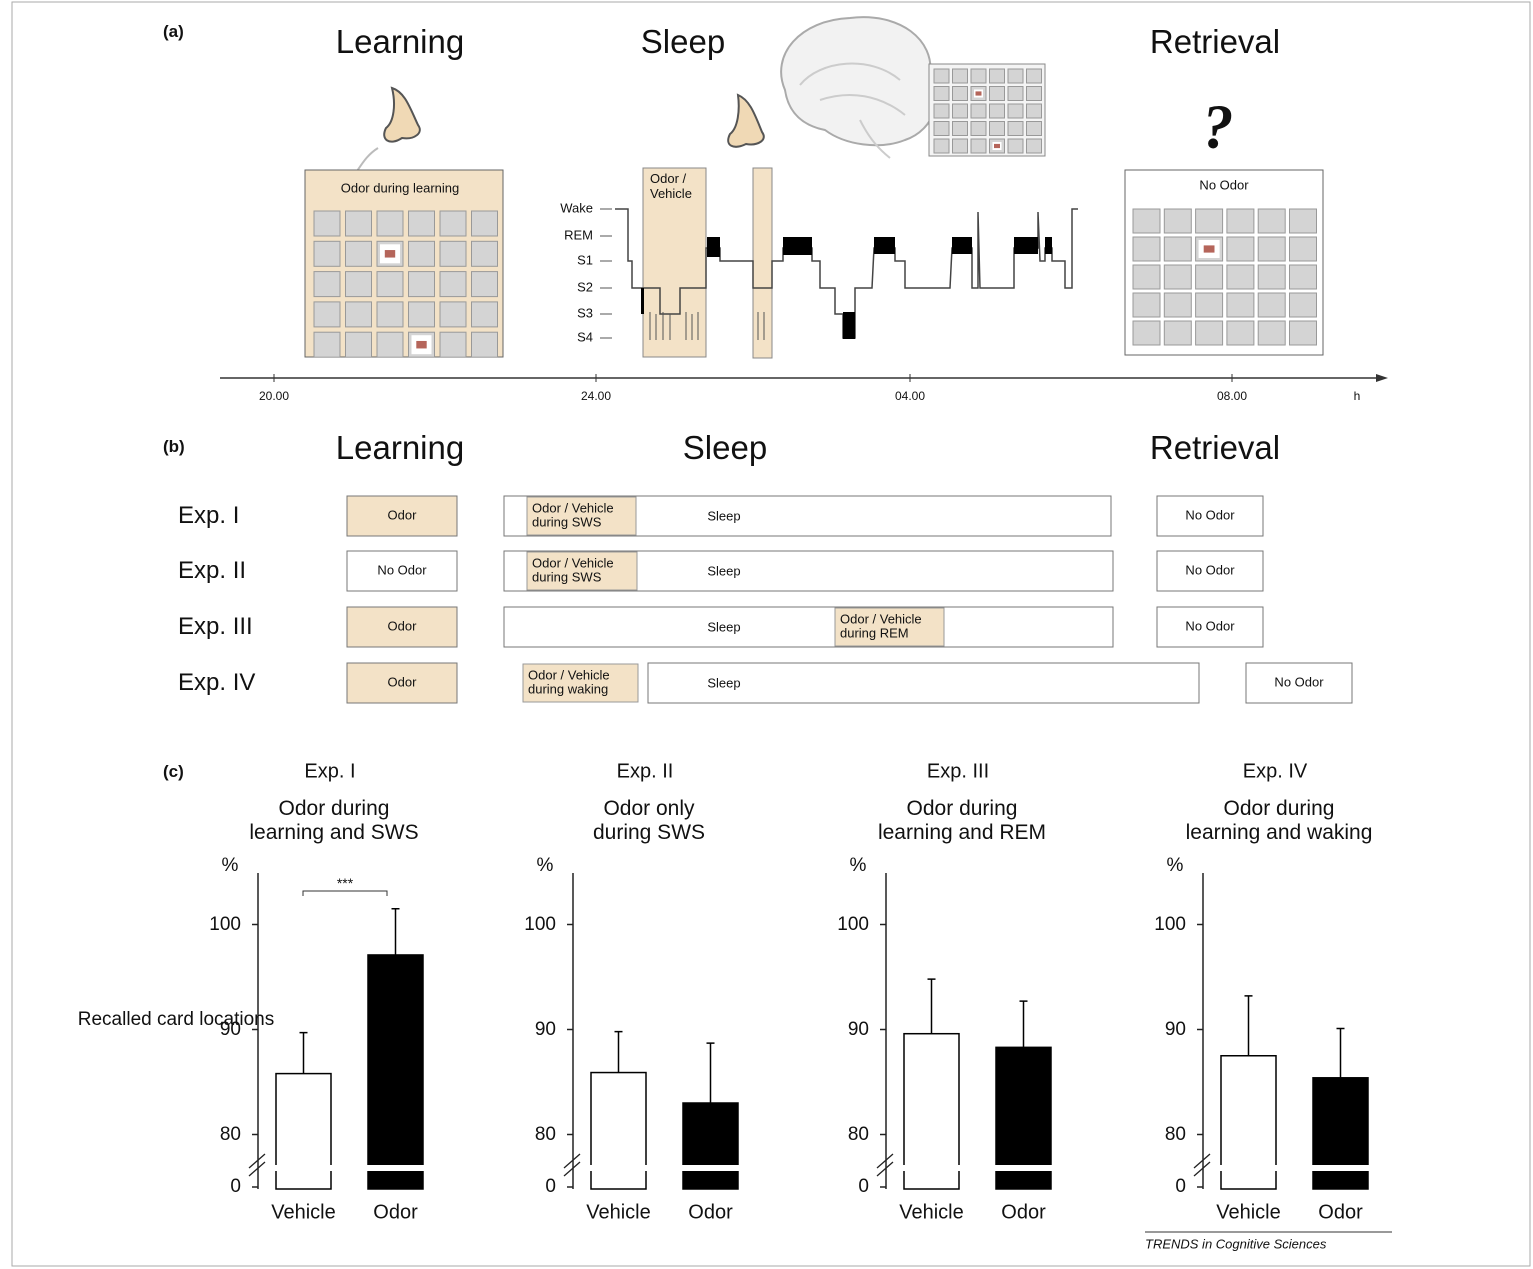 Image resolution: width=1533 pixels, height=1269 pixels. What do you see at coordinates (576, 208) in the screenshot?
I see `stage-label: Wake` at bounding box center [576, 208].